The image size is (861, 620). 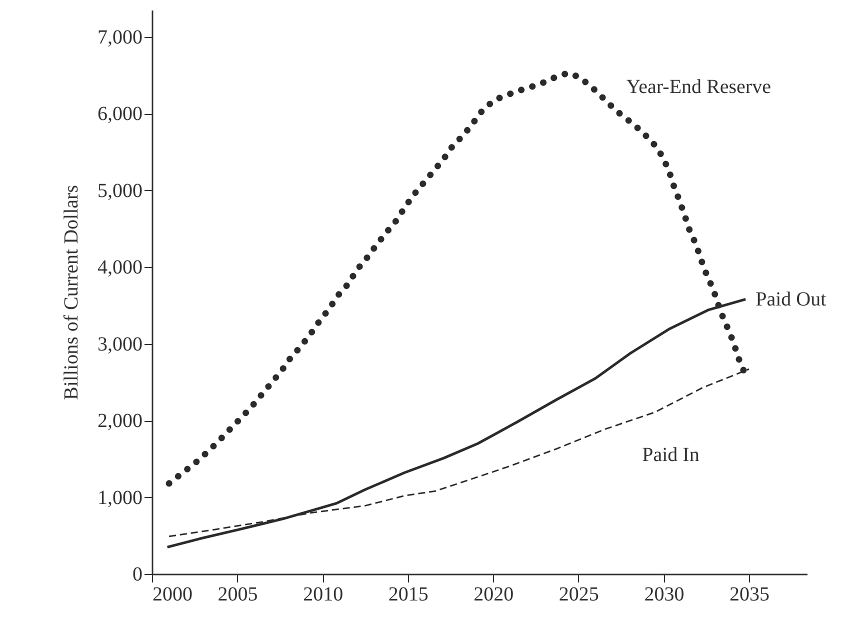 What do you see at coordinates (408, 595) in the screenshot?
I see `x-tick-label: 2015` at bounding box center [408, 595].